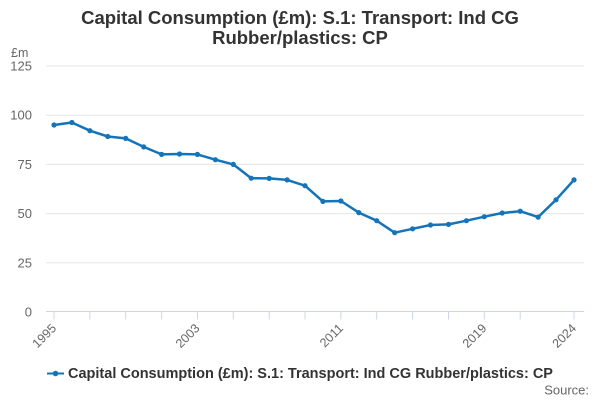  I want to click on svg-text: 0, so click(28, 312).